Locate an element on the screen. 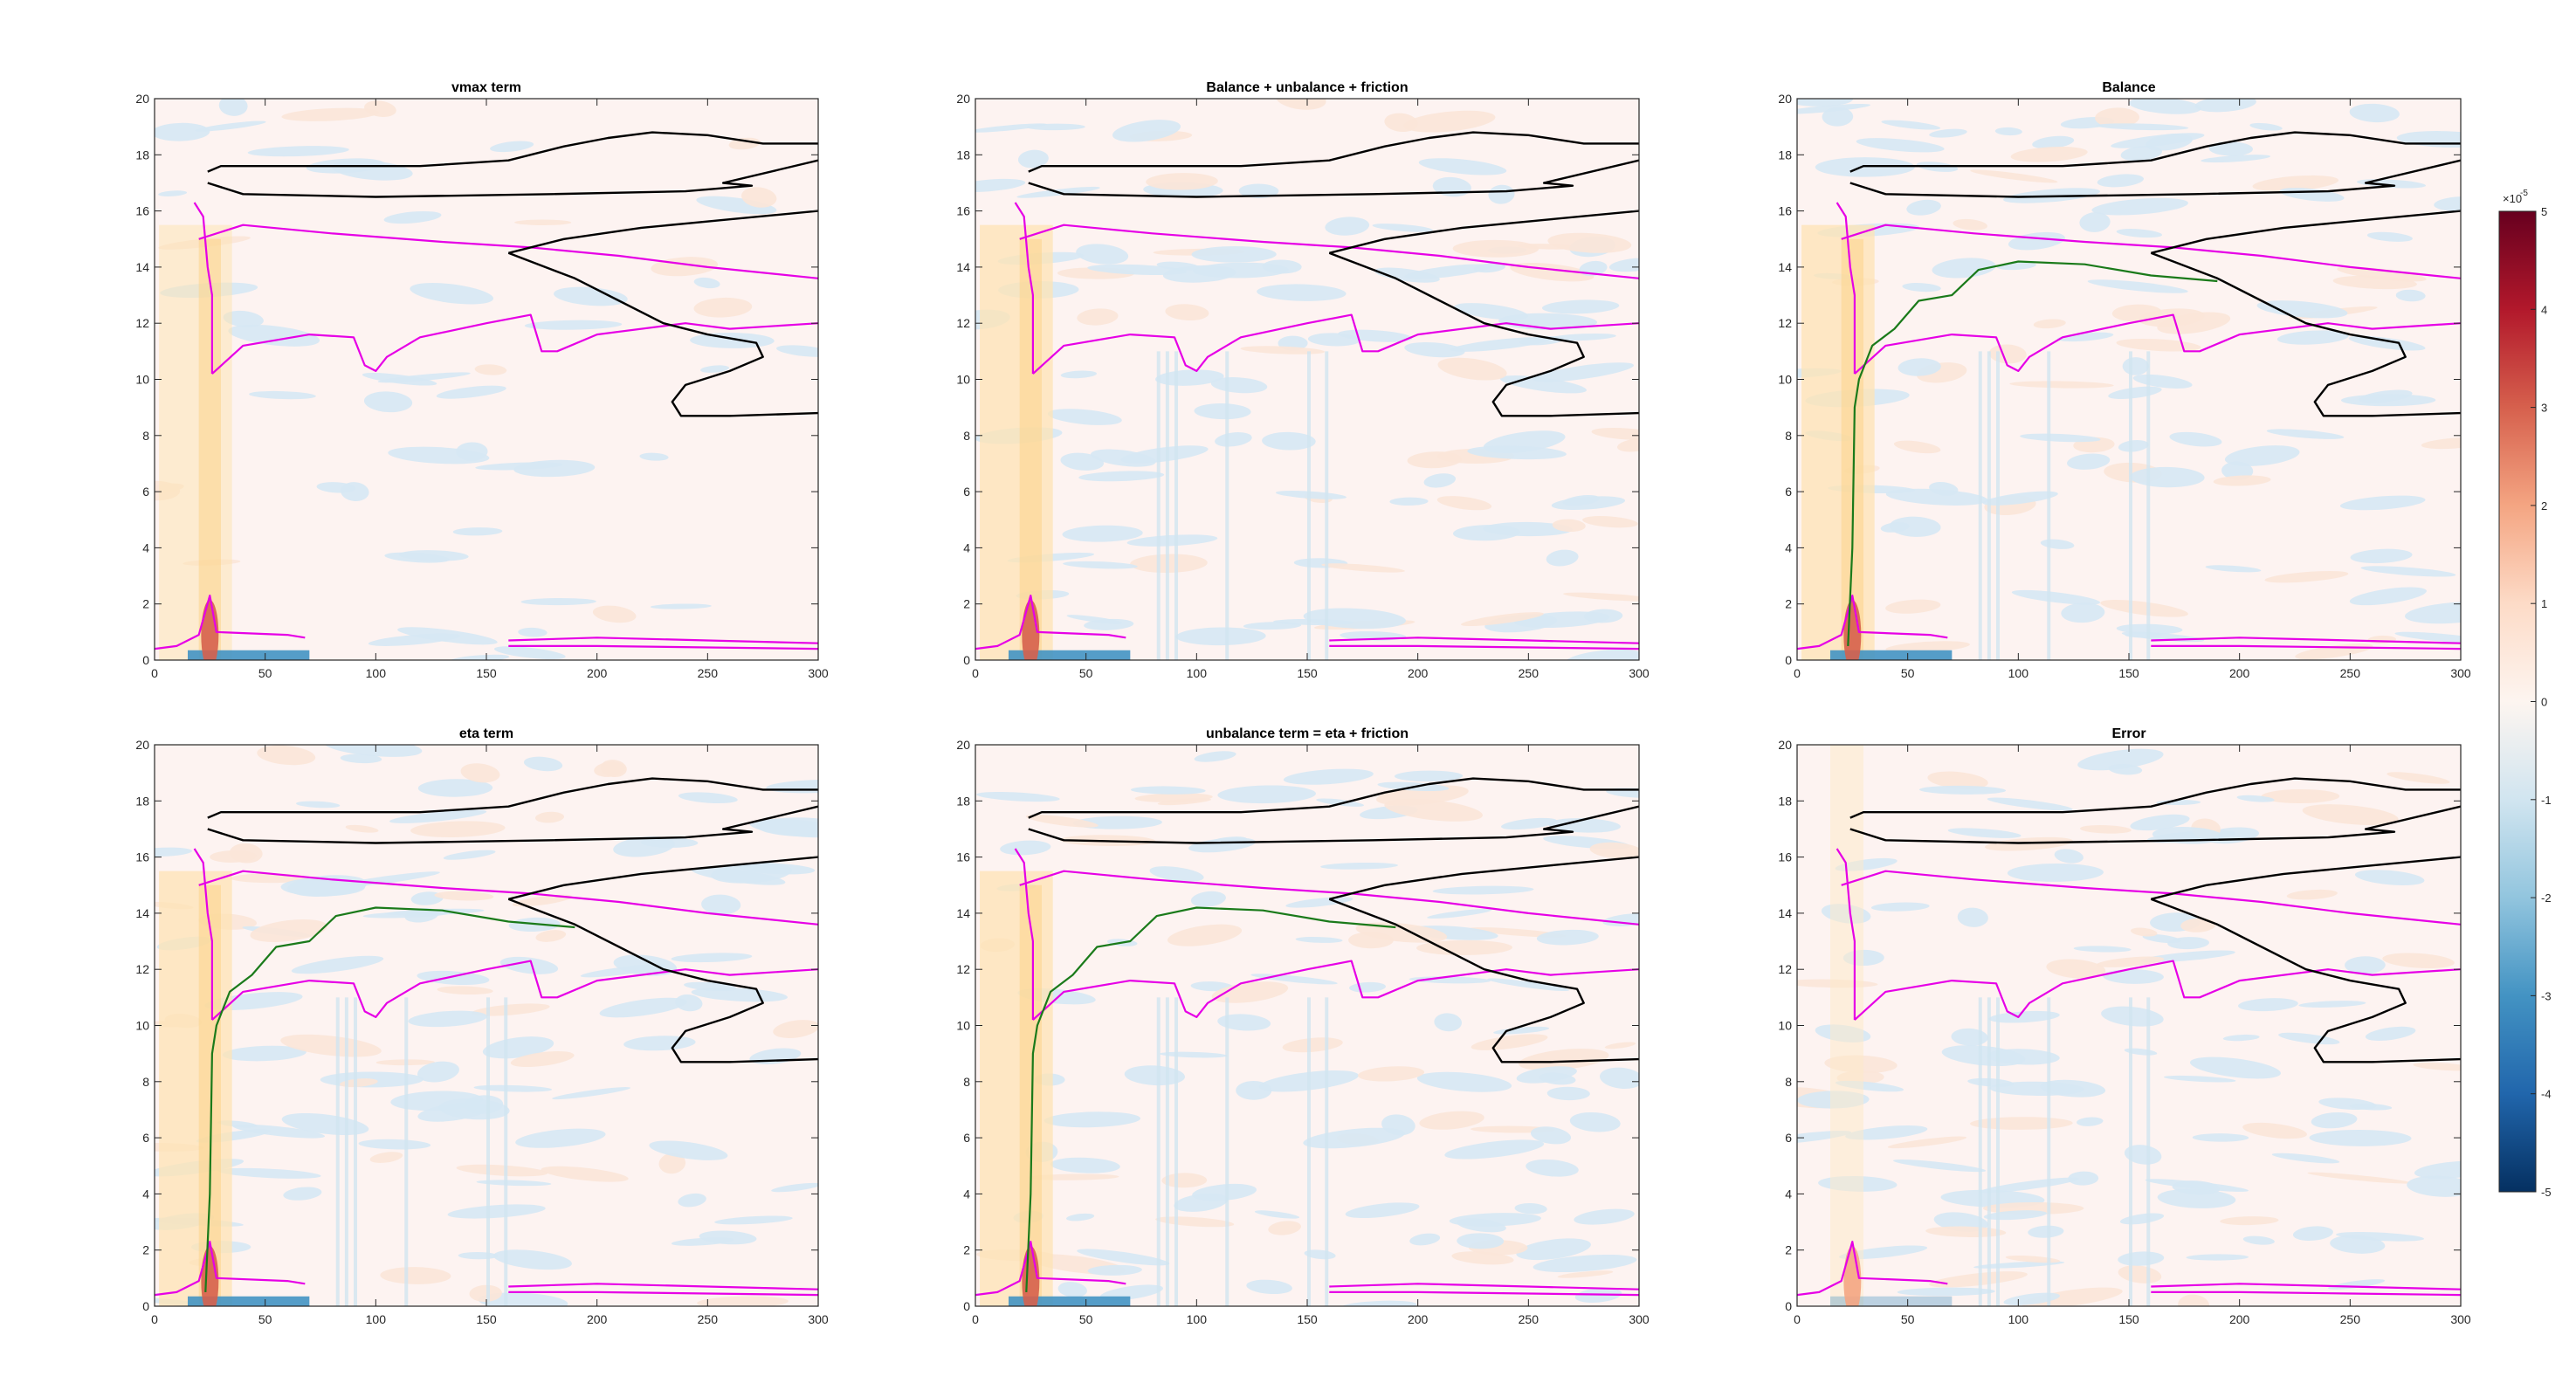 This screenshot has width=2576, height=1397. plume-core is located at coordinates (209, 449).